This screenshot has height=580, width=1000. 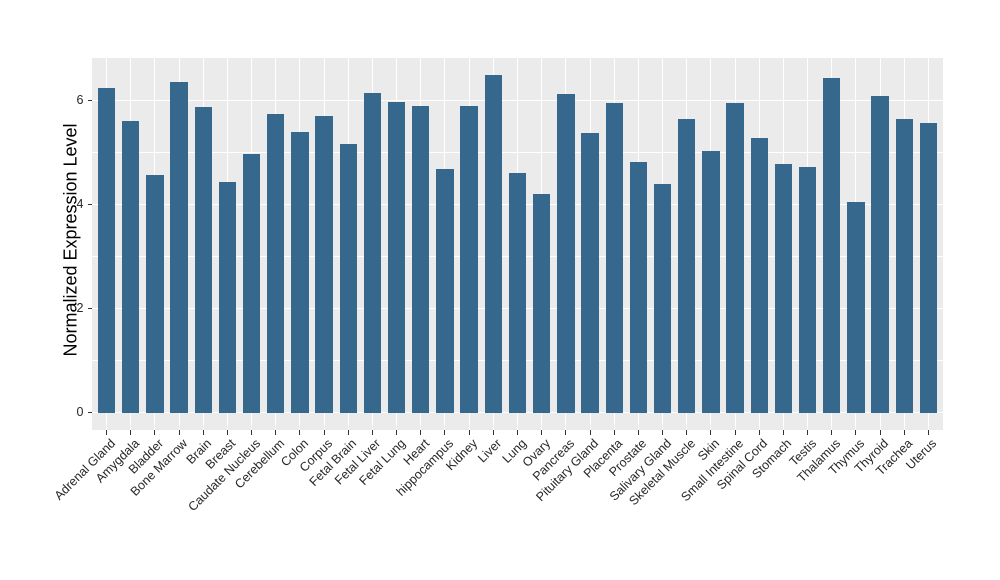 I want to click on y-tick-label: 6, so click(x=80, y=99).